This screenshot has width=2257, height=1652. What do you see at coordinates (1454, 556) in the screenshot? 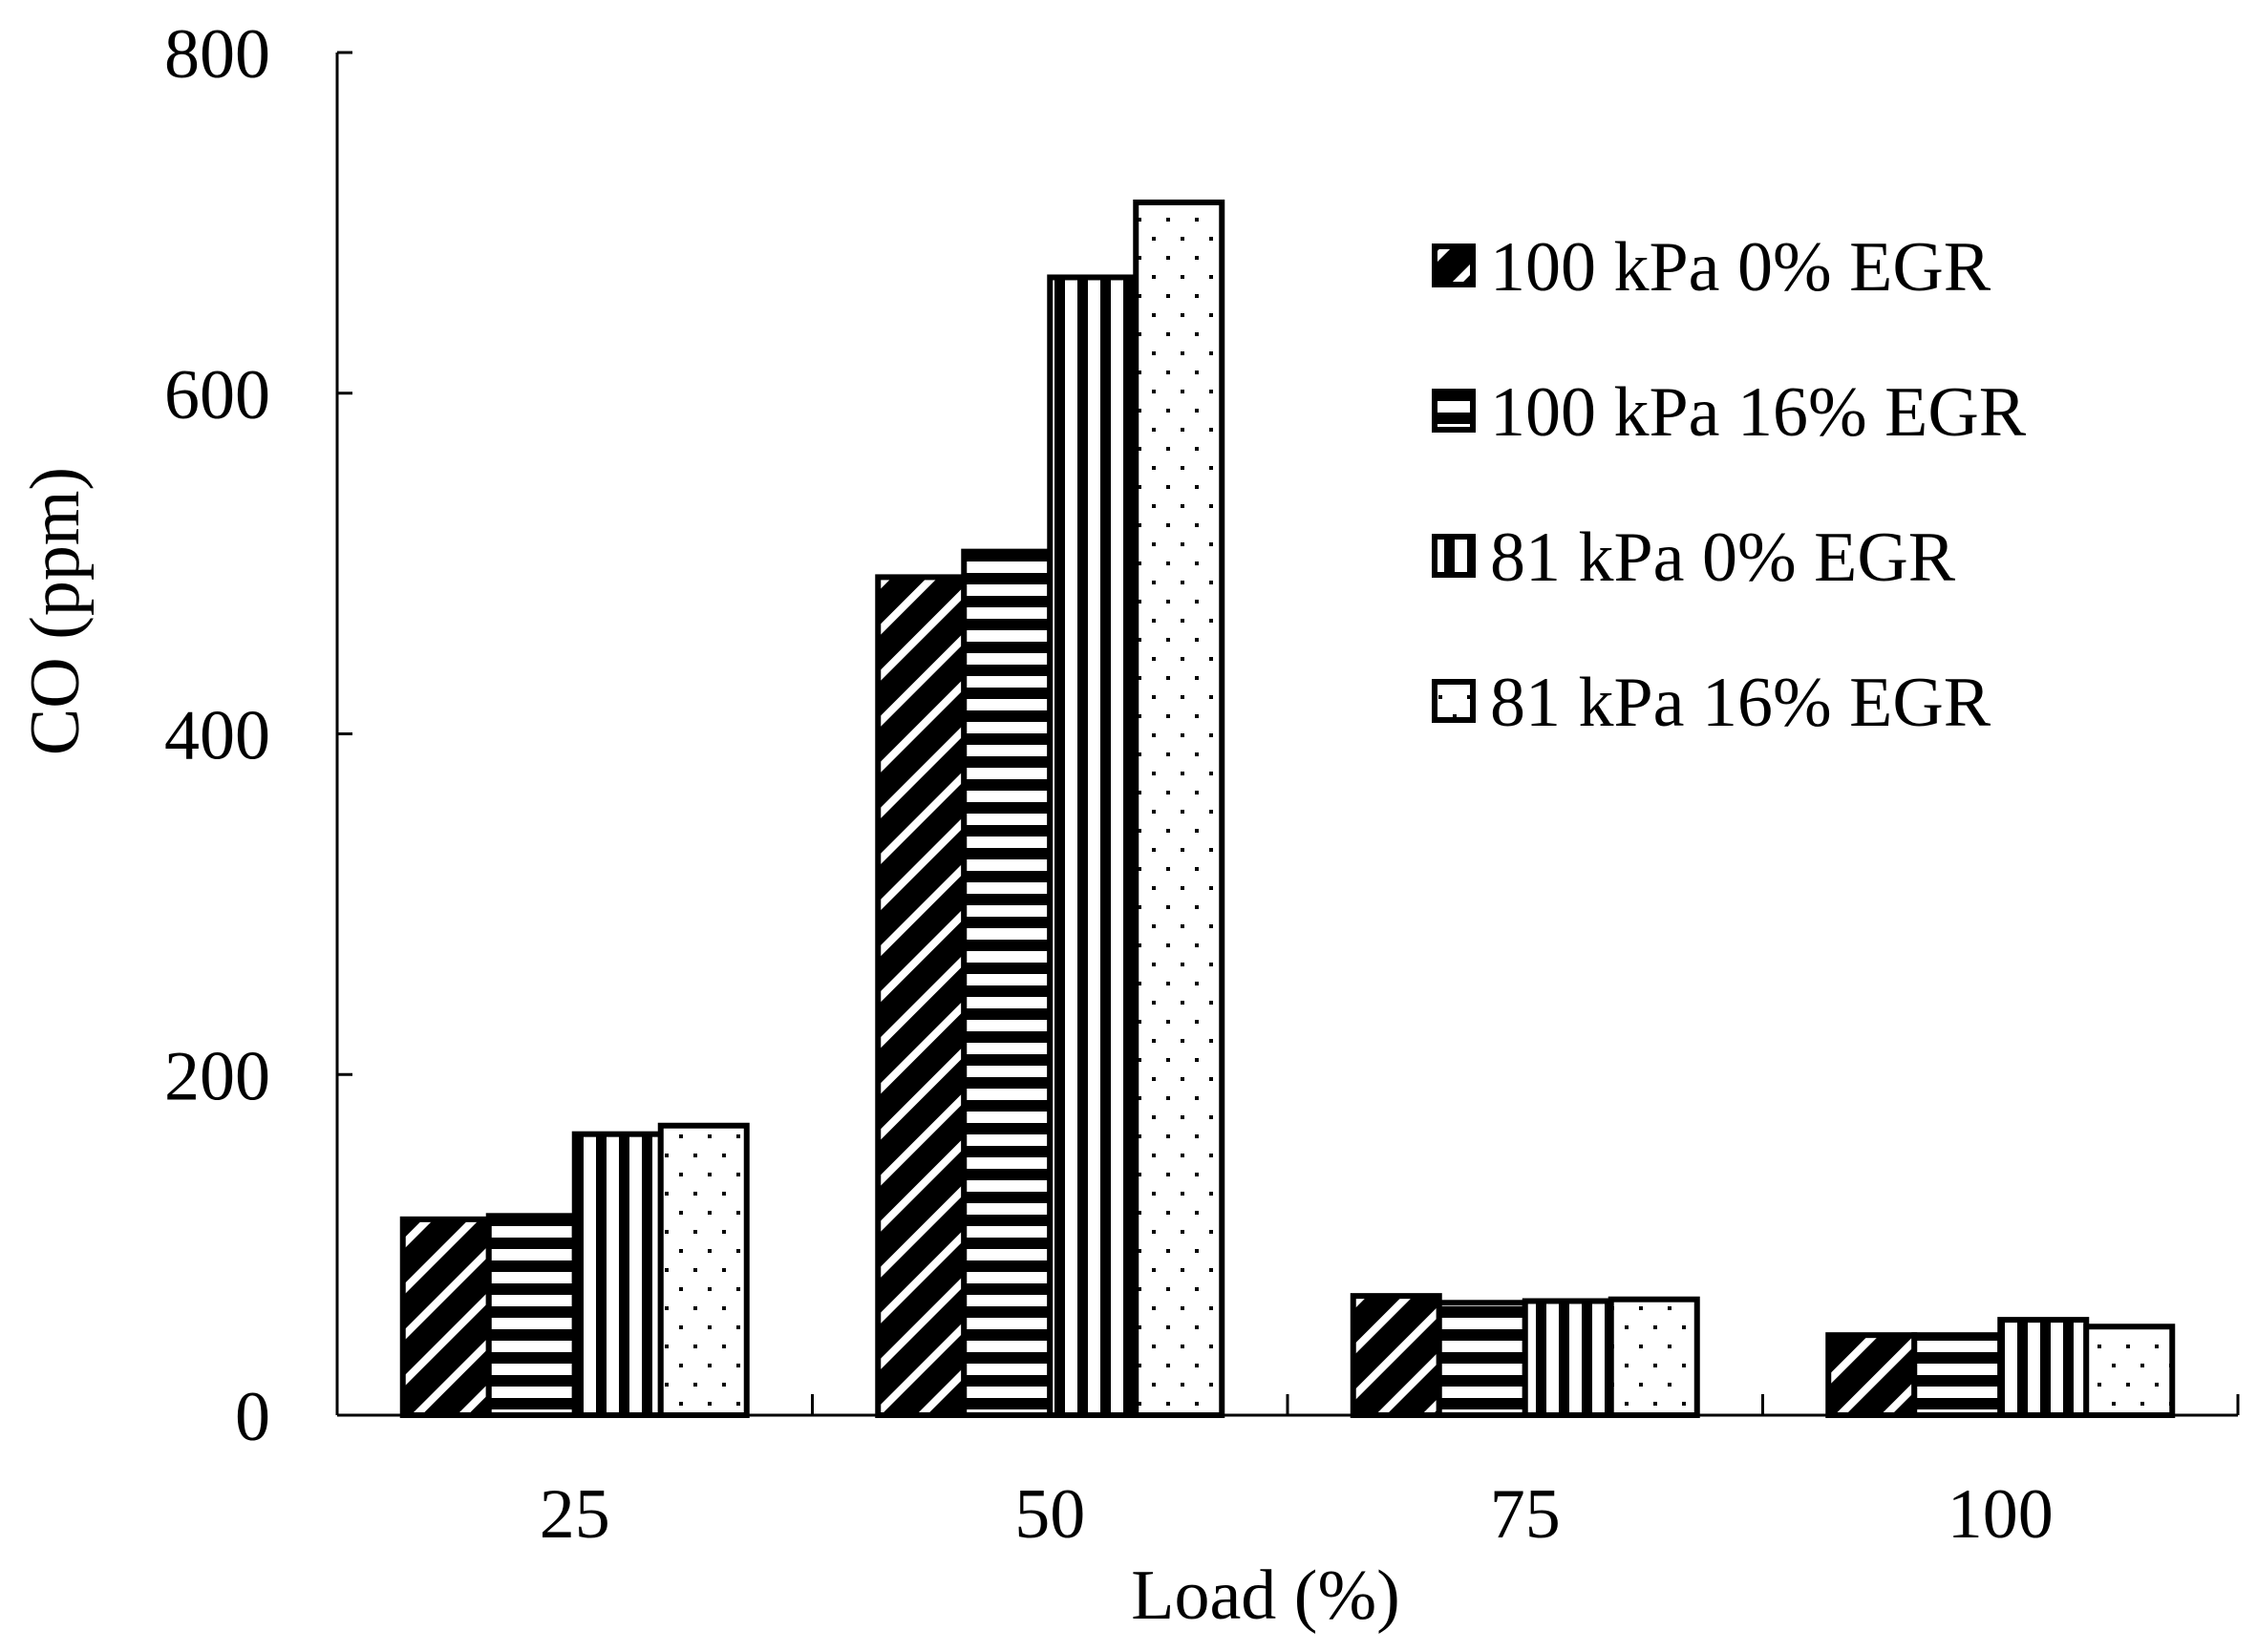
I see `legend-swatch-vertical` at bounding box center [1454, 556].